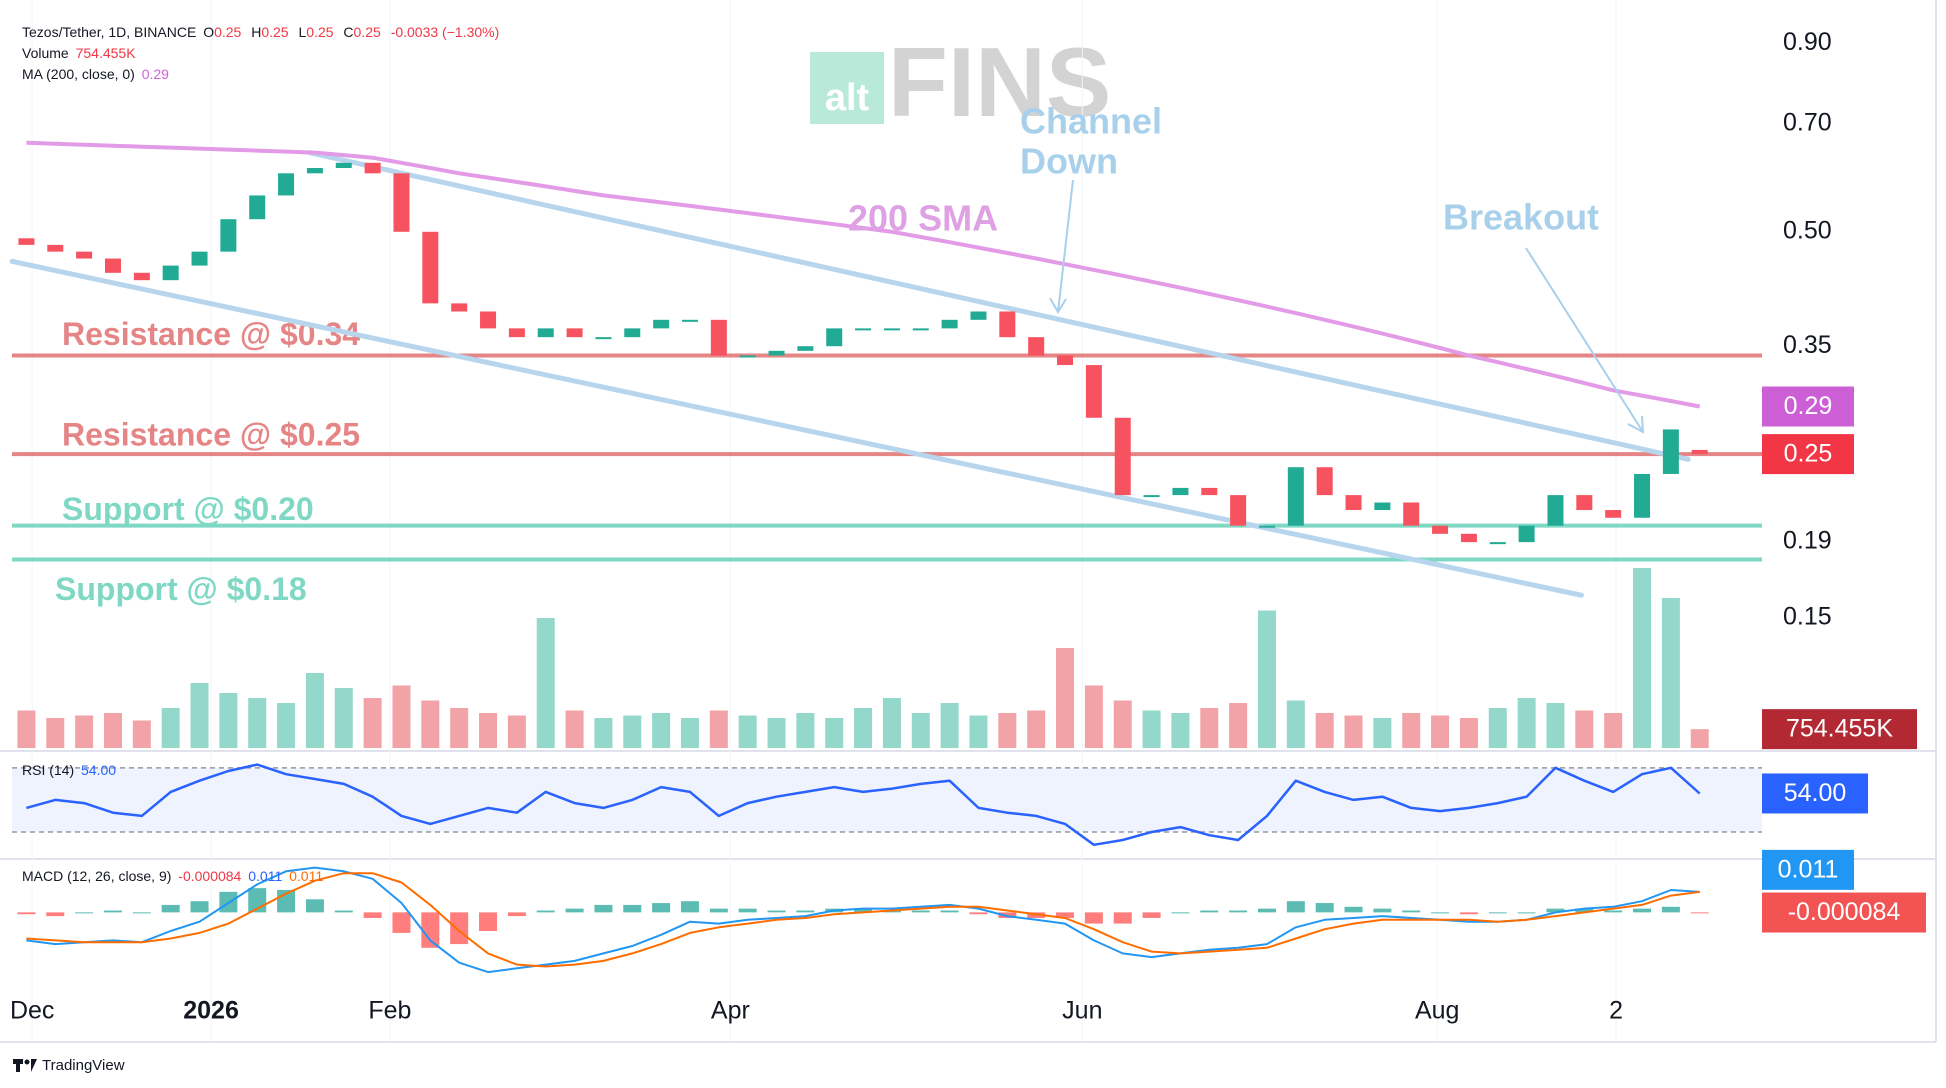 The width and height of the screenshot is (1946, 1088). I want to click on volume-title: Volume, so click(45, 53).